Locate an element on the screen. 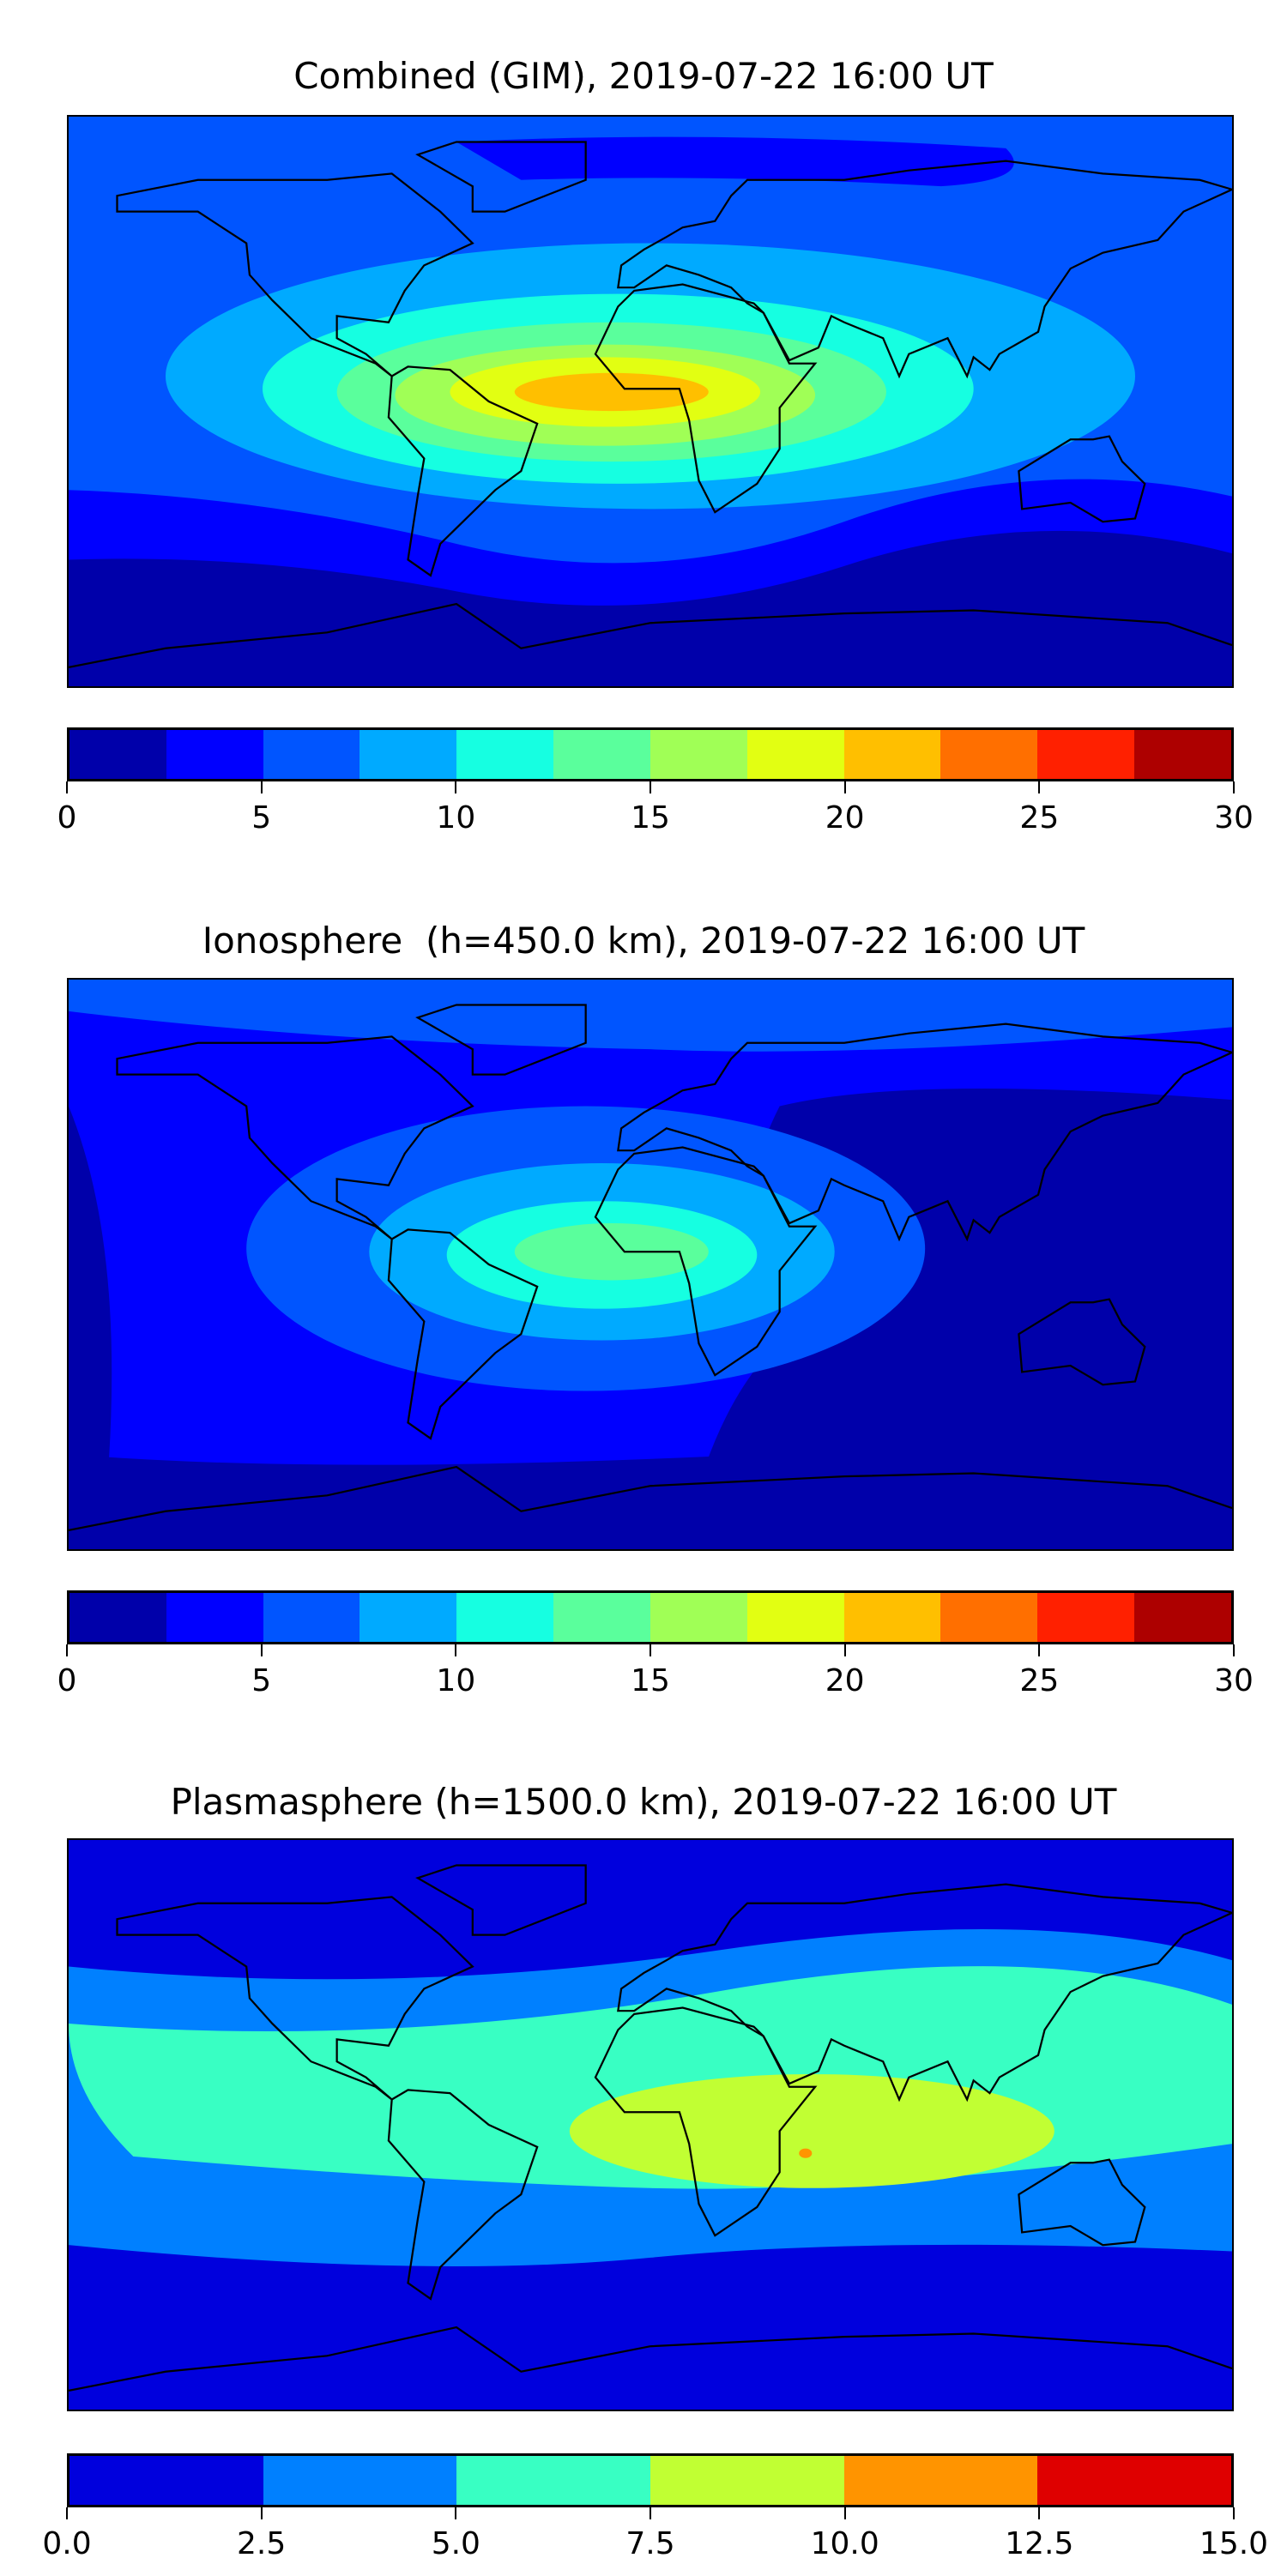 Image resolution: width=1287 pixels, height=2576 pixels. panel-3-colorbar is located at coordinates (650, 2480).